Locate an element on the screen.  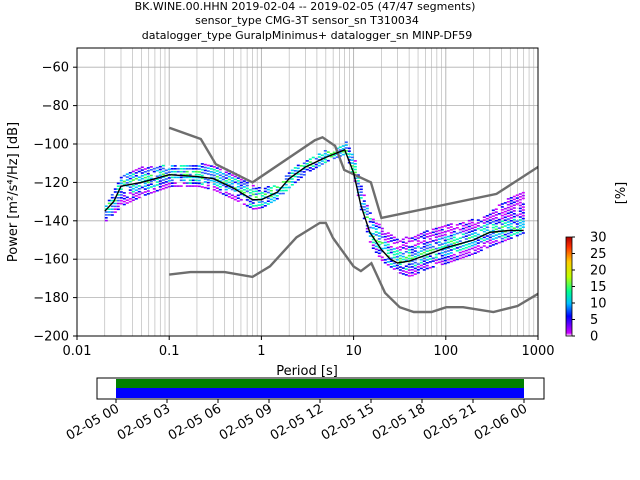
new-low-noise-model is located at coordinates (353, 267).